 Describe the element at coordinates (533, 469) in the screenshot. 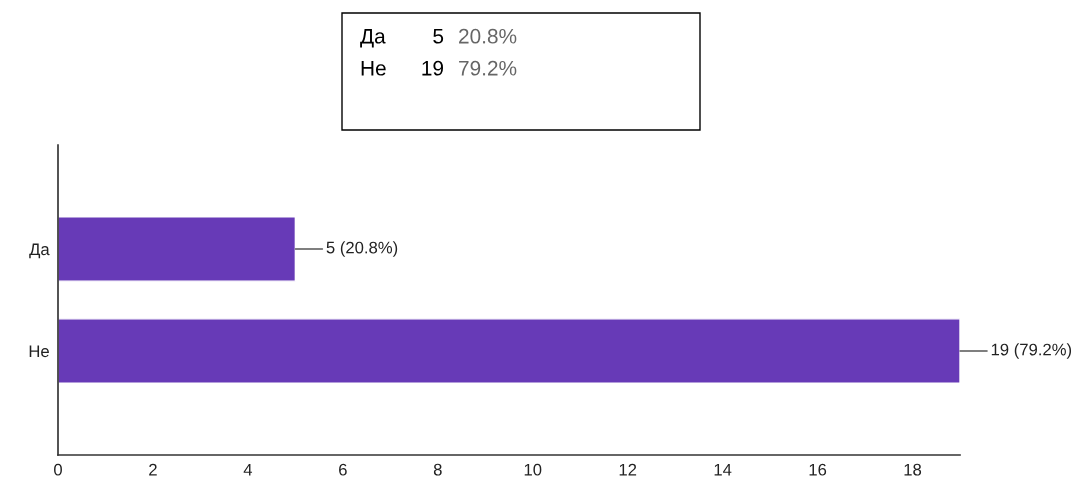

I see `x-tick-label: 10` at that location.